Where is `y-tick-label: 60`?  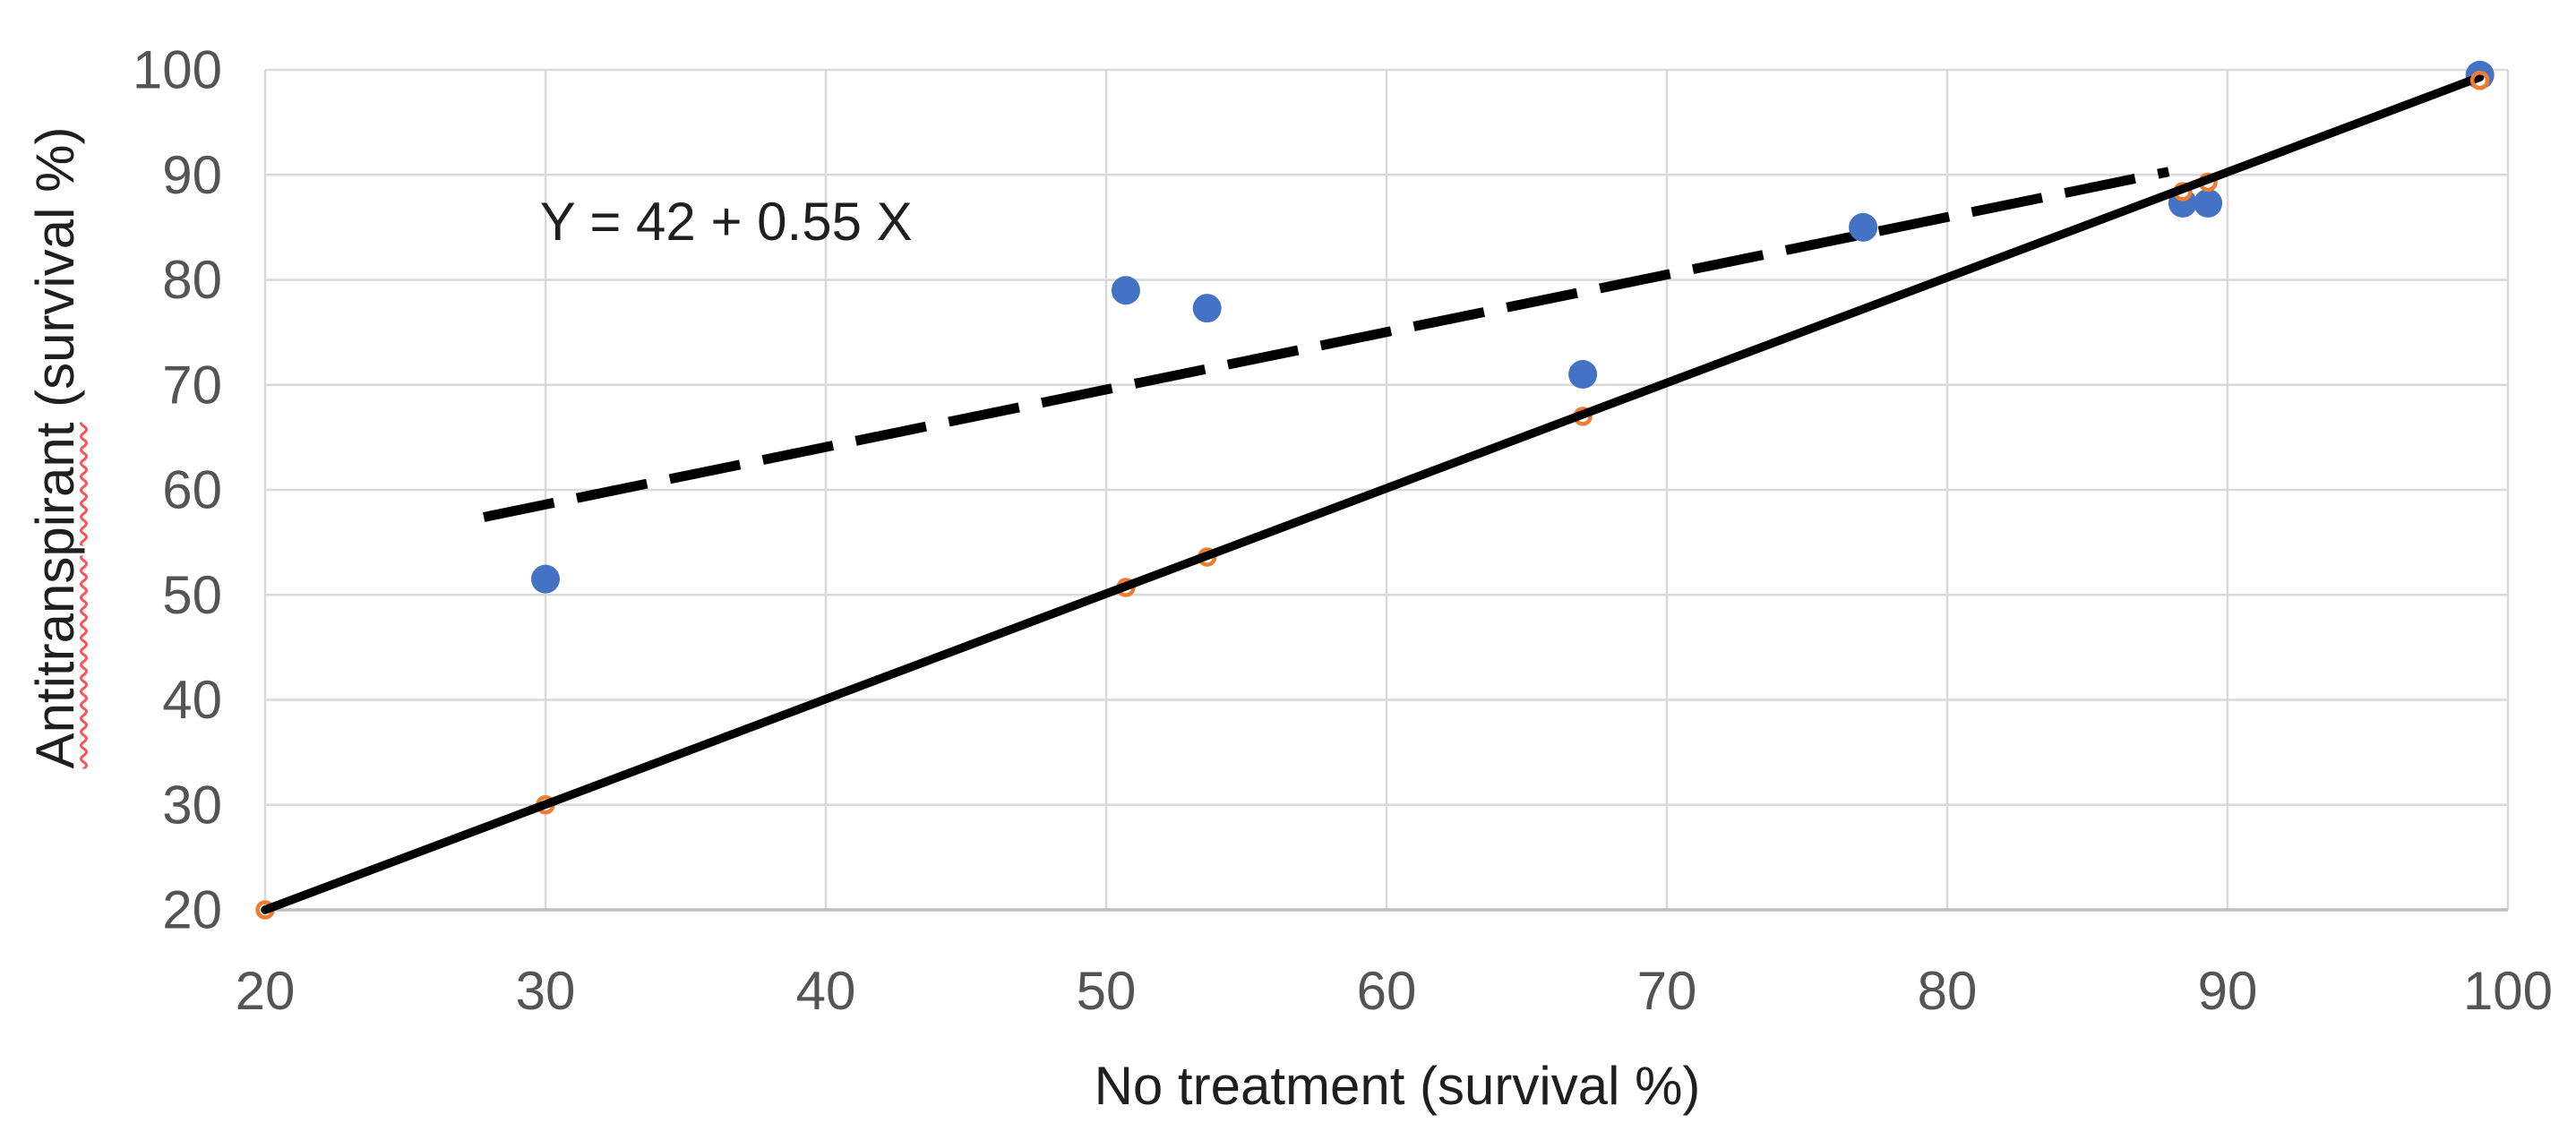
y-tick-label: 60 is located at coordinates (192, 490).